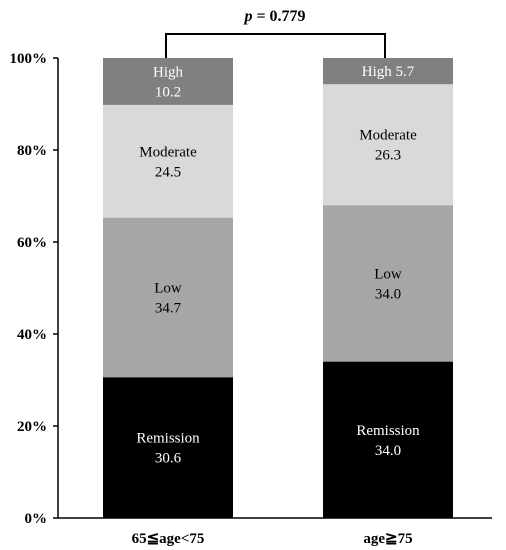  What do you see at coordinates (168, 72) in the screenshot?
I see `segment-label-high-1-line1: High` at bounding box center [168, 72].